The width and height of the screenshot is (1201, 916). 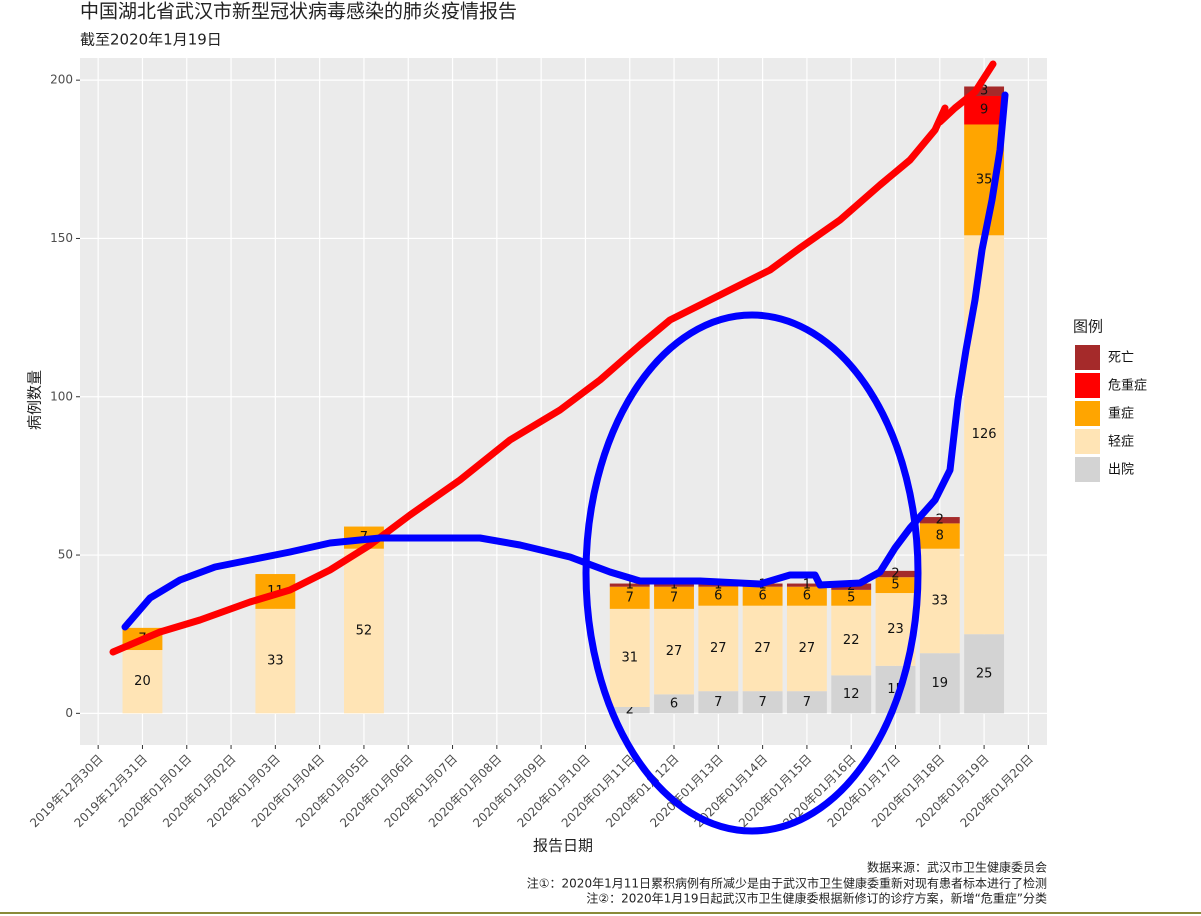 I want to click on data-label: 12, so click(x=851, y=694).